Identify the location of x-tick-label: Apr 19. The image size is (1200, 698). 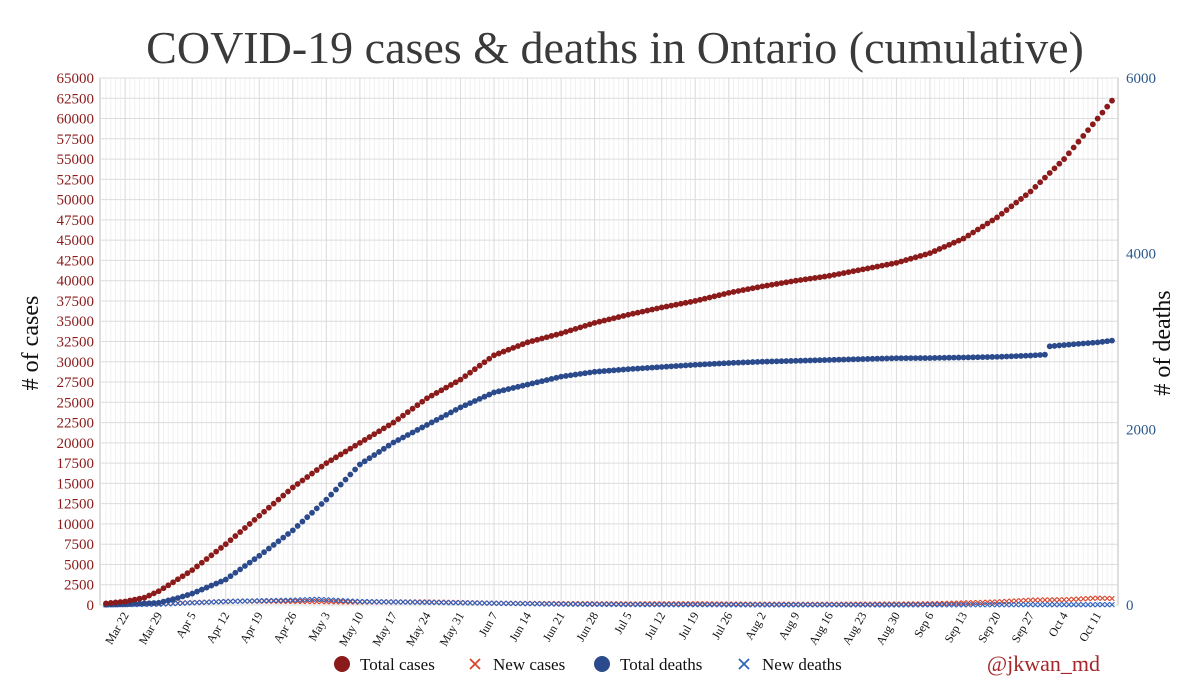
(251, 628).